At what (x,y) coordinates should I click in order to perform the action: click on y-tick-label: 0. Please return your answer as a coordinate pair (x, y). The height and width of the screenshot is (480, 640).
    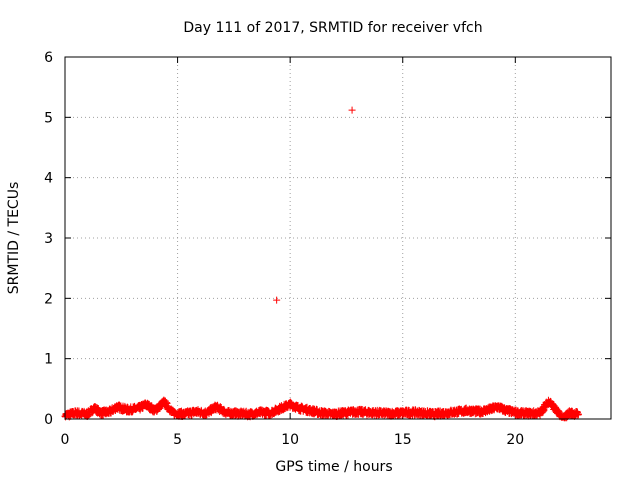
    Looking at the image, I should click on (48, 420).